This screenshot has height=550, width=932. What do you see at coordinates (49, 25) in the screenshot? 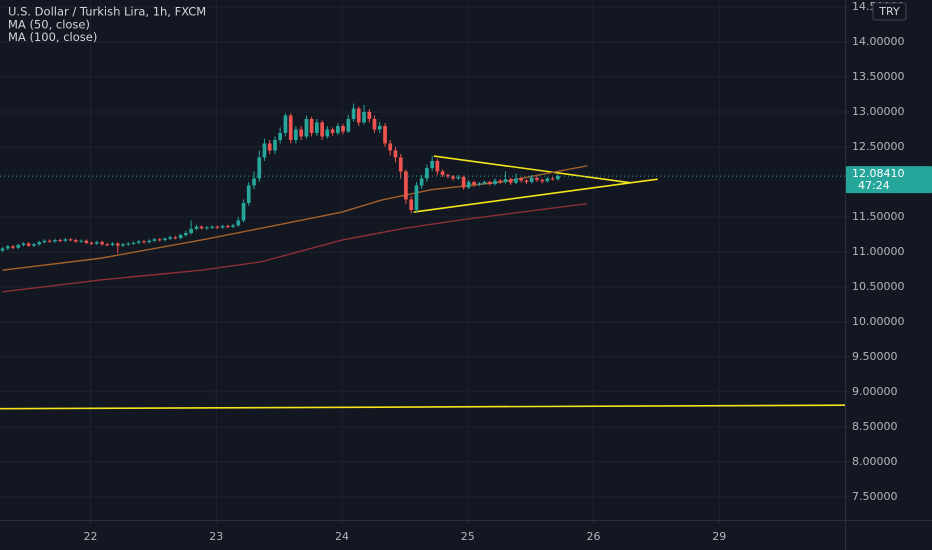
I see `legend-entry: MA (50, close)` at bounding box center [49, 25].